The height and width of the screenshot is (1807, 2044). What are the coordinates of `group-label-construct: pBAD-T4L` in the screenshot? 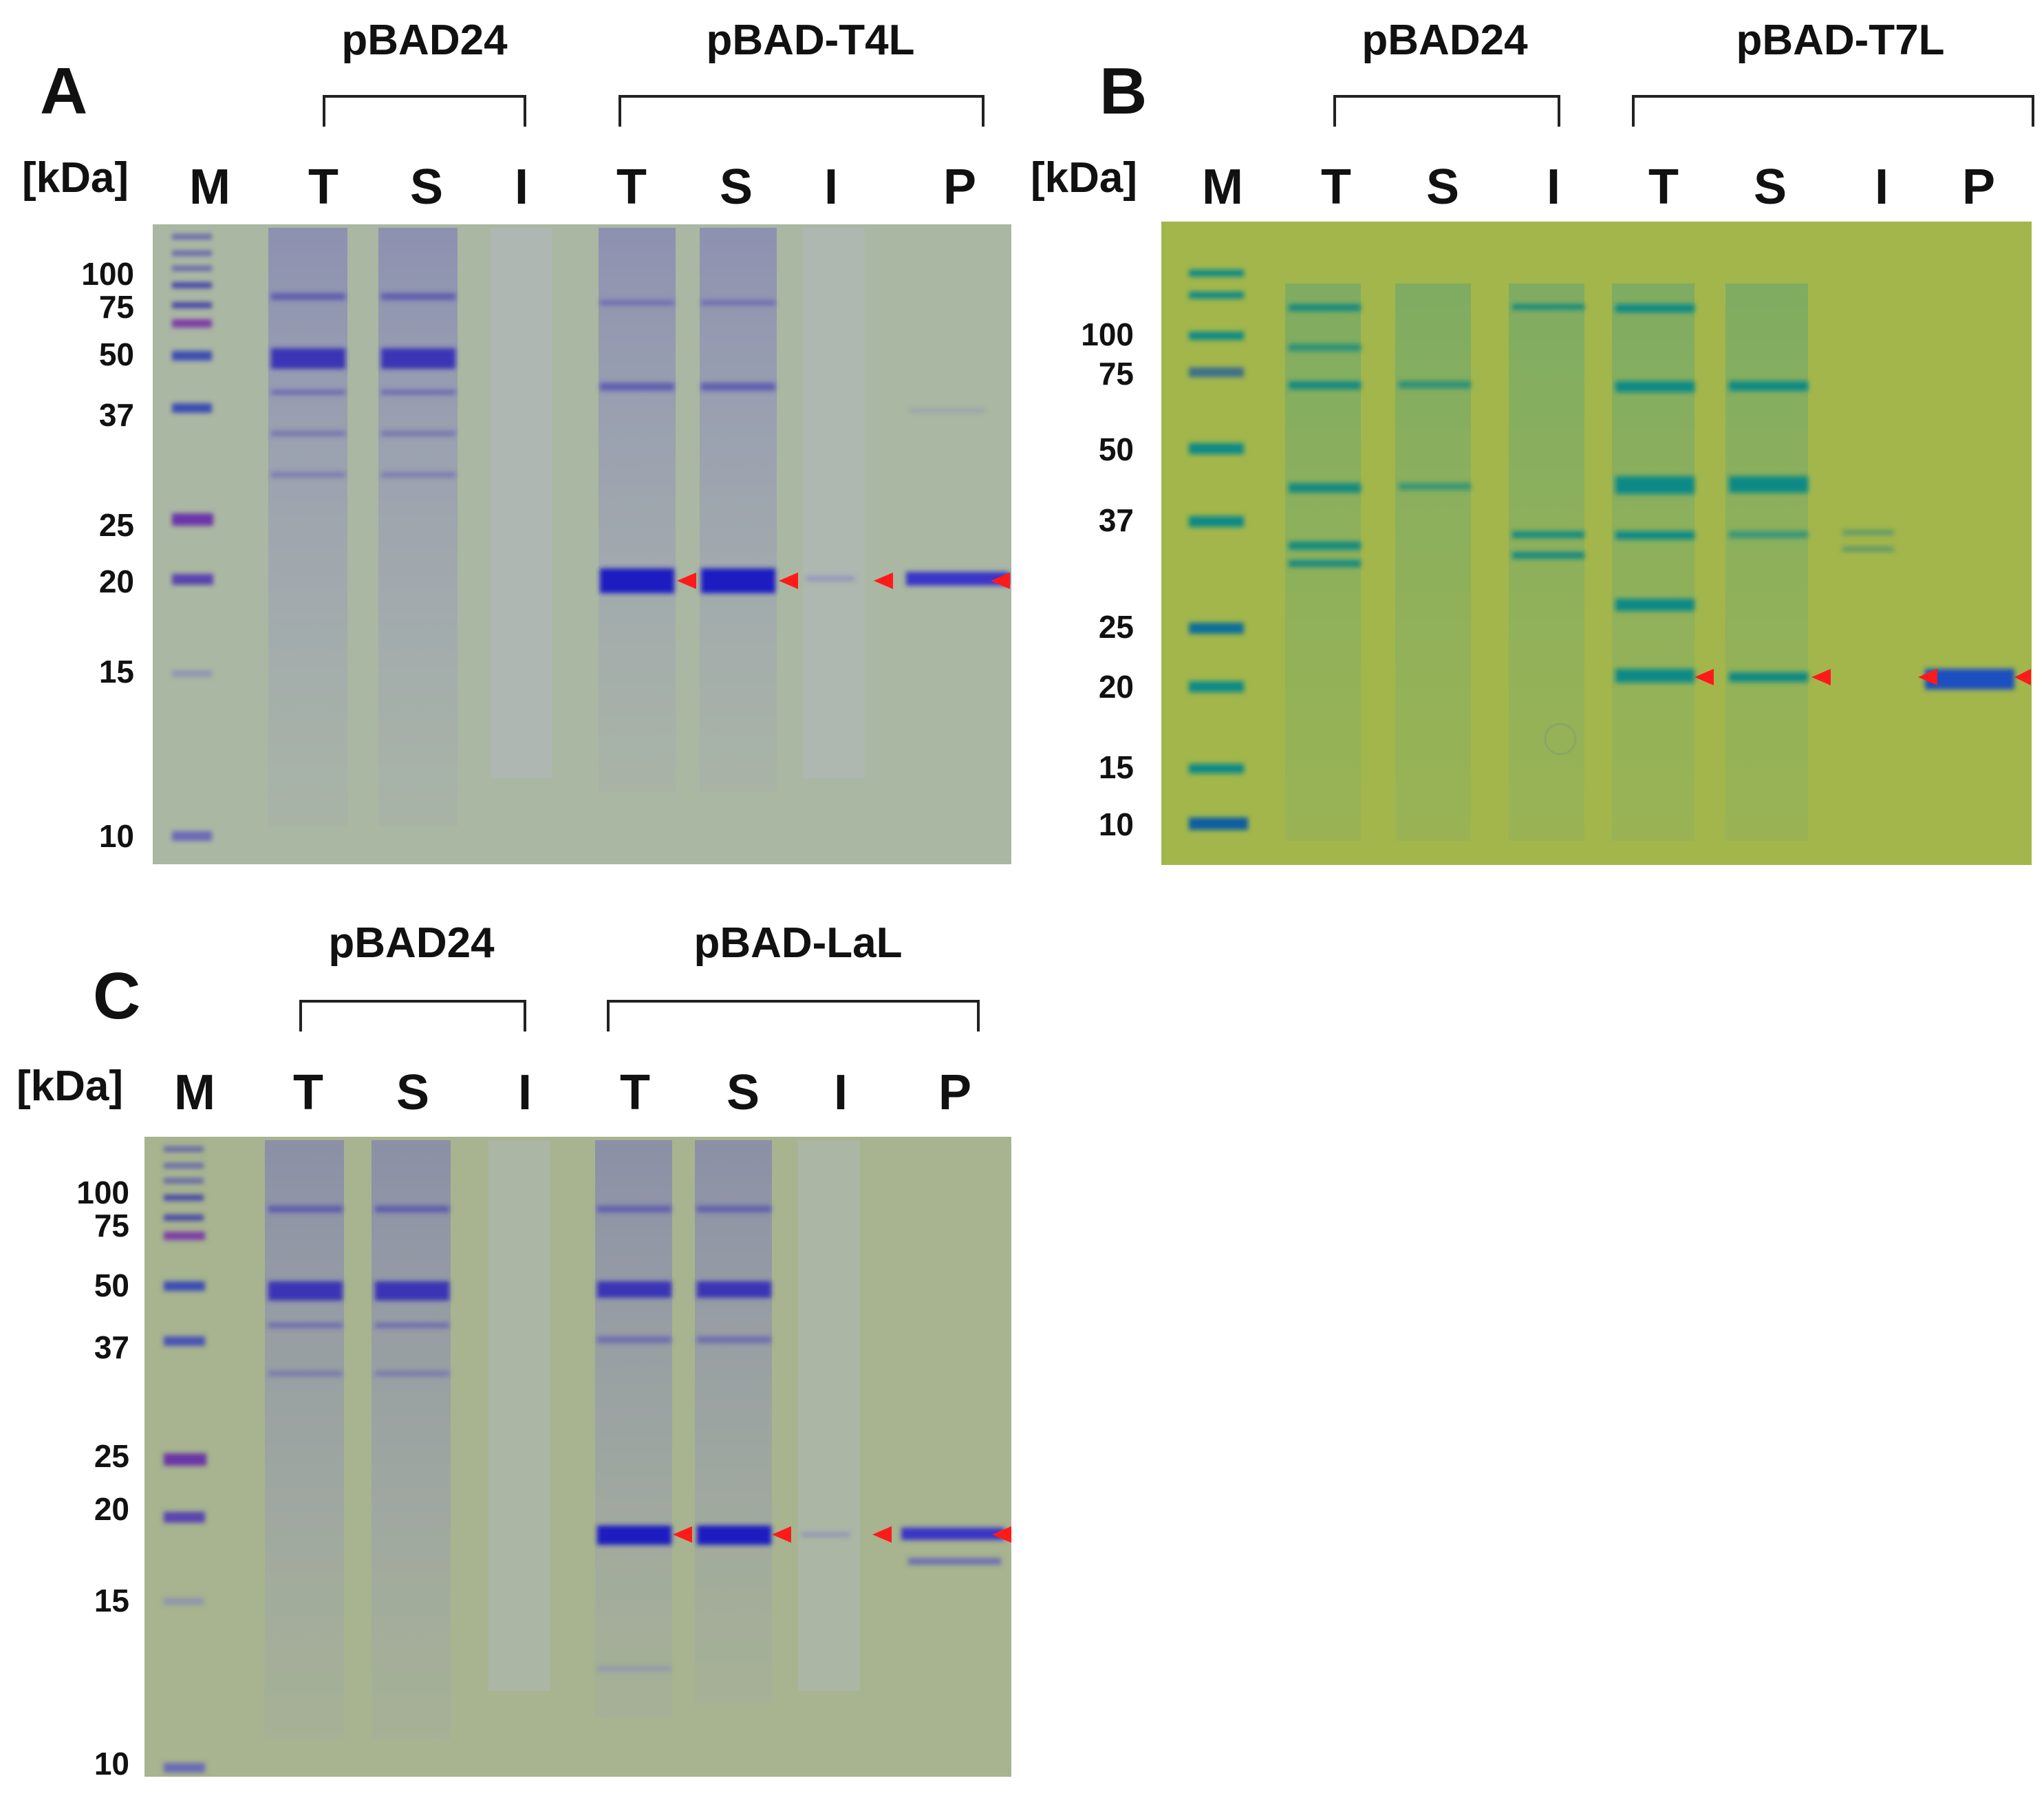 It's located at (810, 40).